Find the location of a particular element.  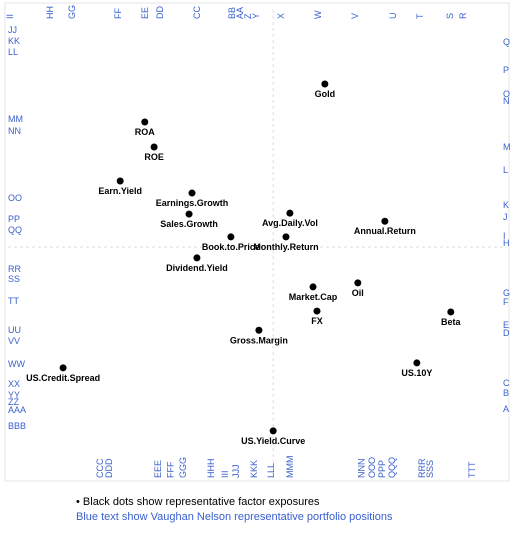

position-label: TTT is located at coordinates (472, 469).